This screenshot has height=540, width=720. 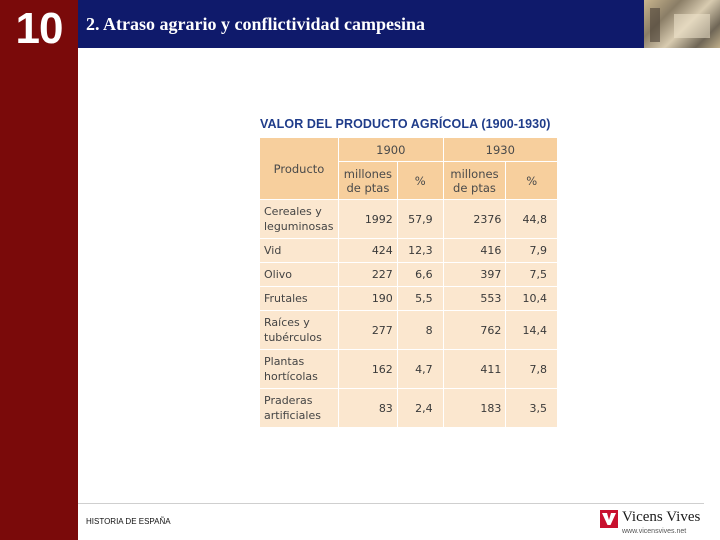 What do you see at coordinates (682, 24) in the screenshot?
I see `header-photo` at bounding box center [682, 24].